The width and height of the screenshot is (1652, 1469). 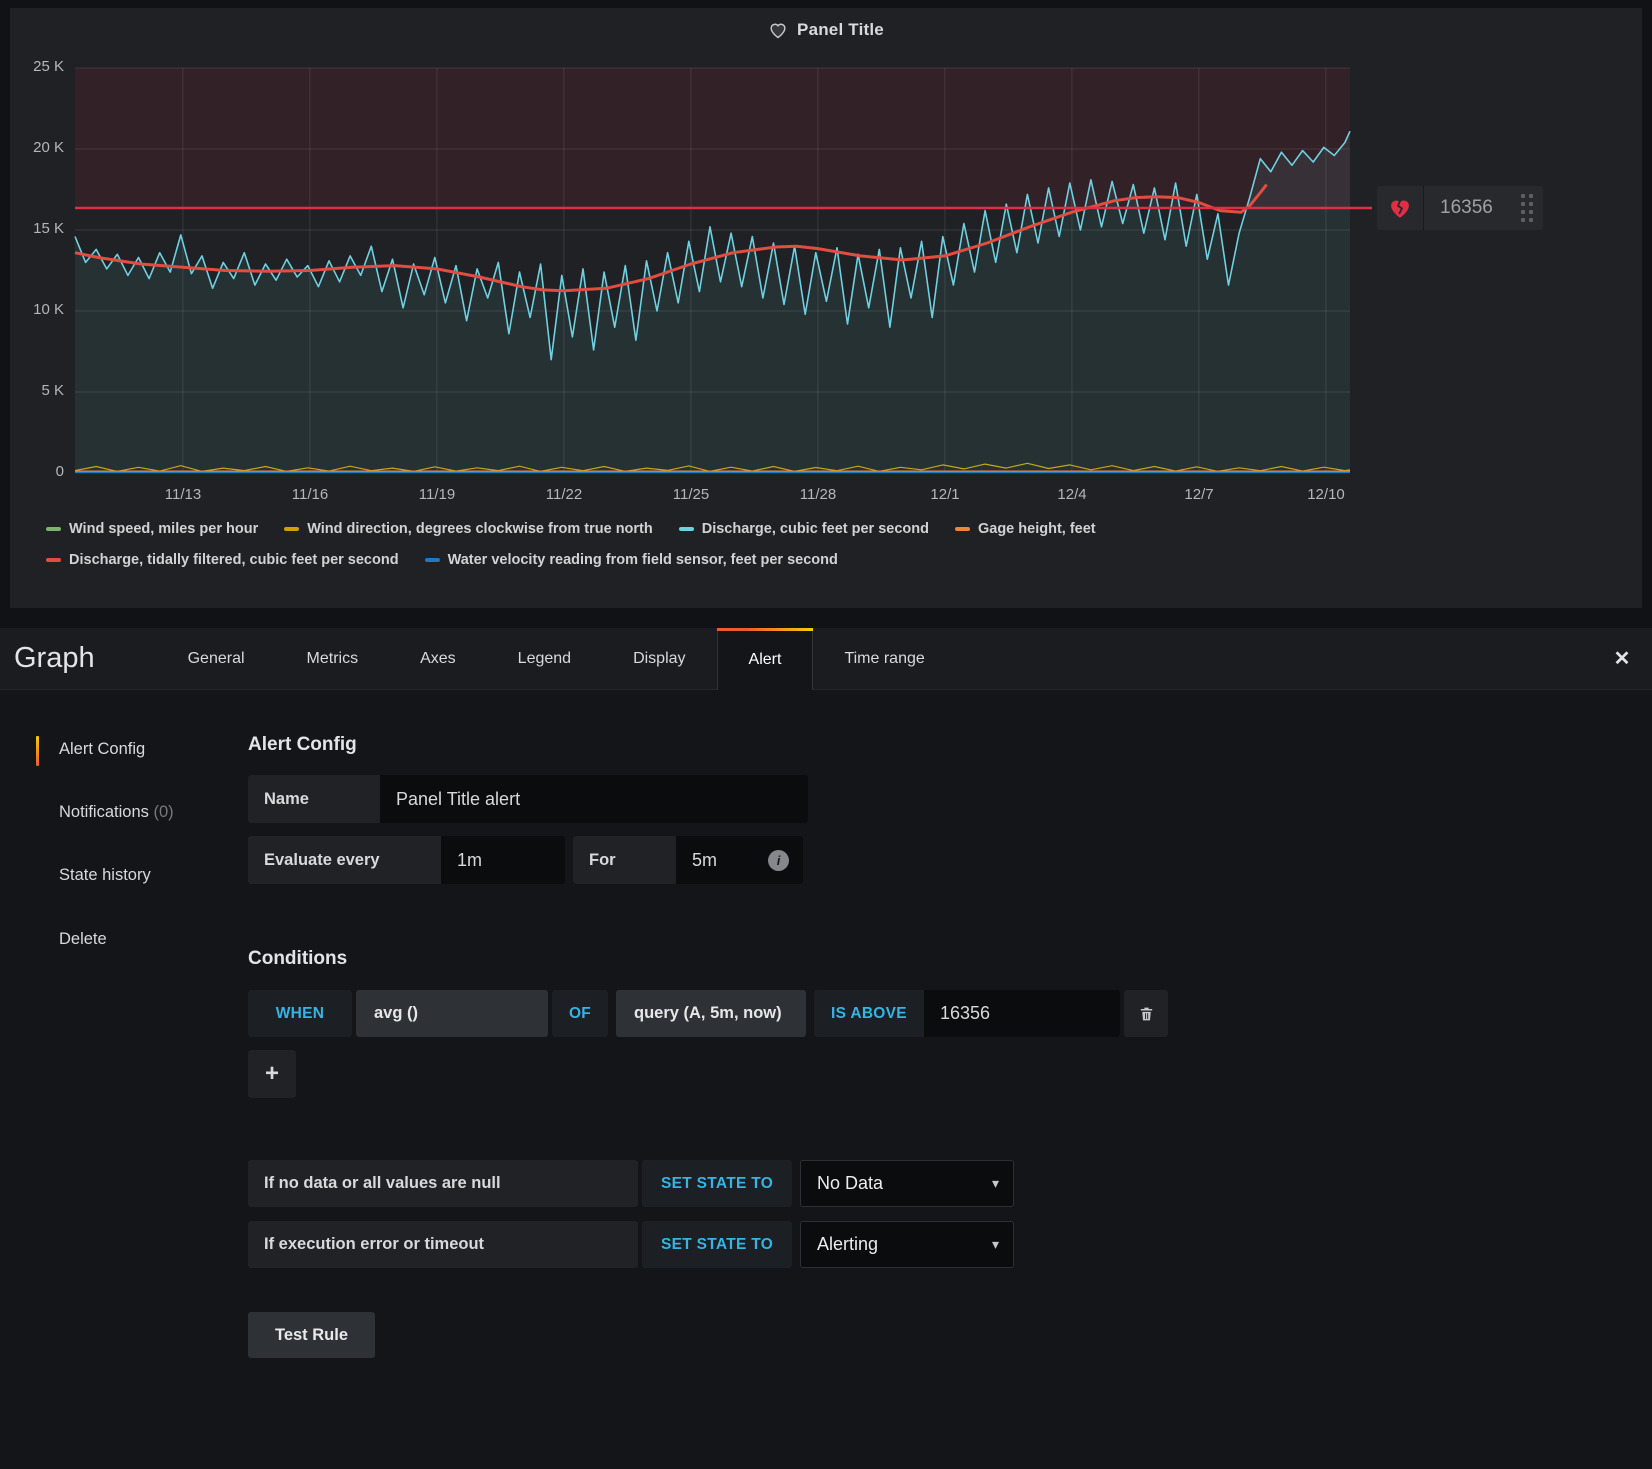 I want to click on x-axis-tick: 12/1, so click(x=945, y=494).